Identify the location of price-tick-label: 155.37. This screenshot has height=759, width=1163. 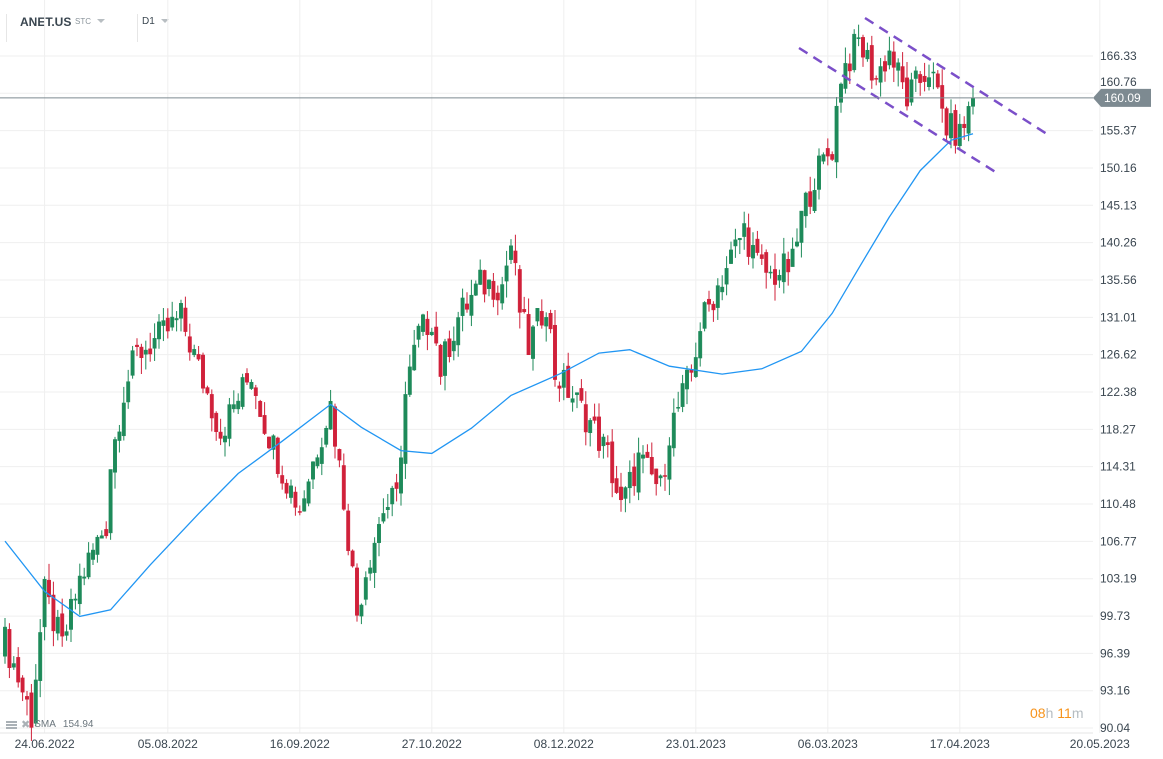
(1118, 131).